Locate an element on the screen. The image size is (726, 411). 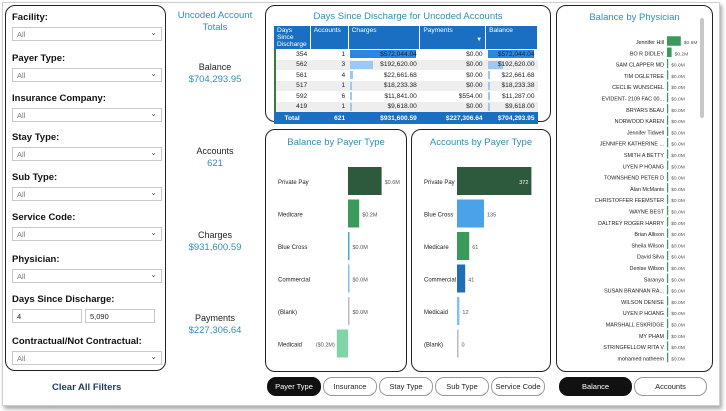
cell-balance: $11,287.00 is located at coordinates (512, 96).